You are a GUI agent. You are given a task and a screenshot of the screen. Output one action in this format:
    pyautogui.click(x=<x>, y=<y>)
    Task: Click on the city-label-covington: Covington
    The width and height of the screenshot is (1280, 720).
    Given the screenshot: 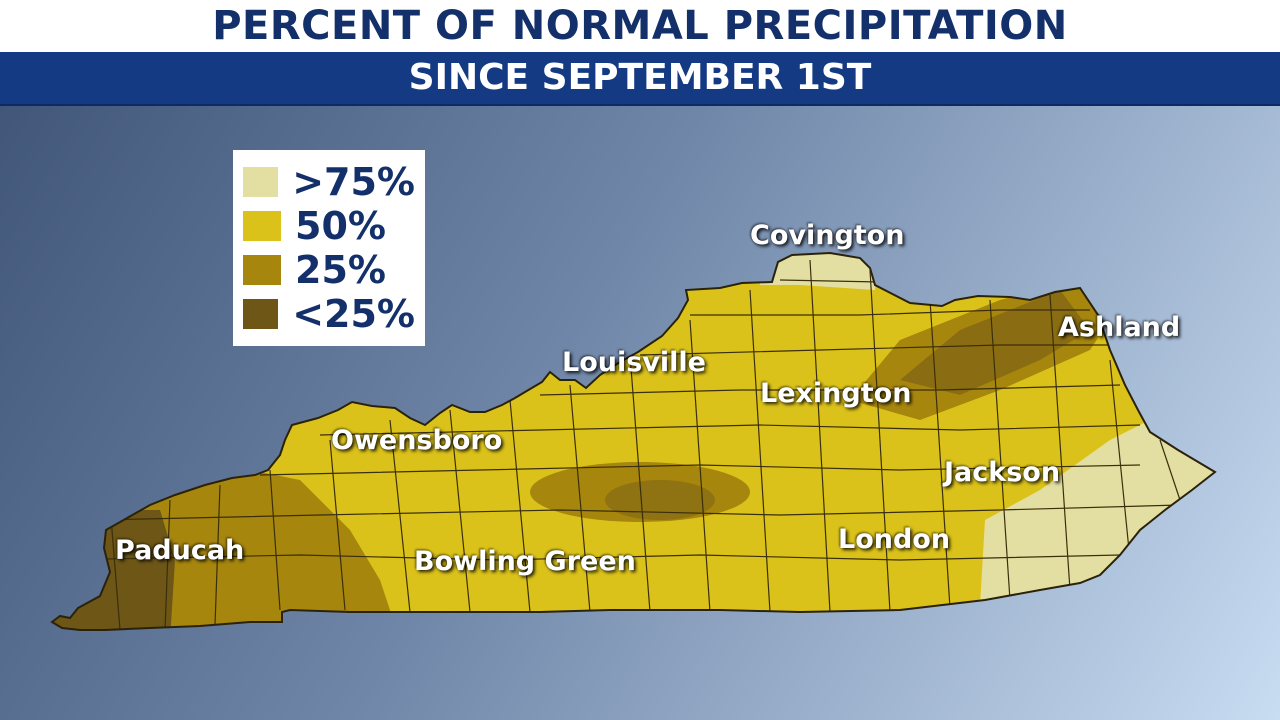 What is the action you would take?
    pyautogui.click(x=827, y=235)
    